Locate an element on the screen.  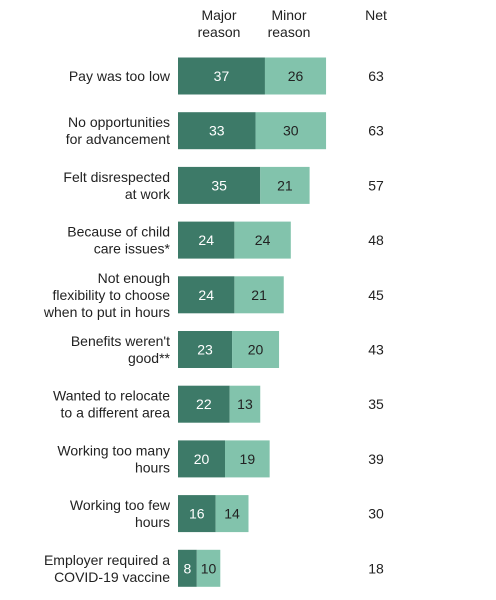
column-headers: Major reason Minor reason Net is located at coordinates (292, 23).